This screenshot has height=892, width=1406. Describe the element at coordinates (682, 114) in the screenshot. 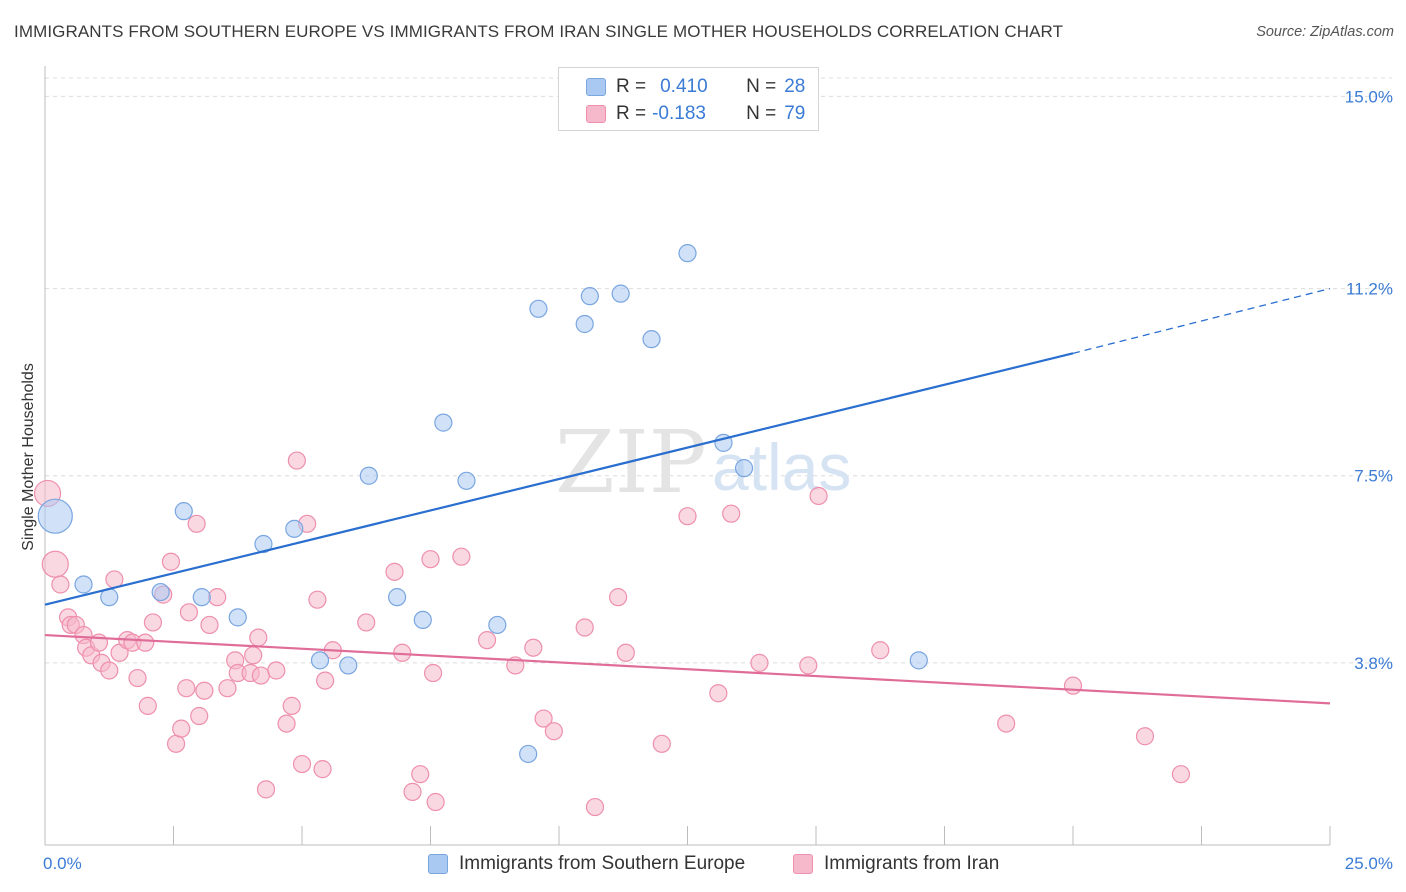

I see `legend-row-pink: R = -0.183 N = 79` at that location.